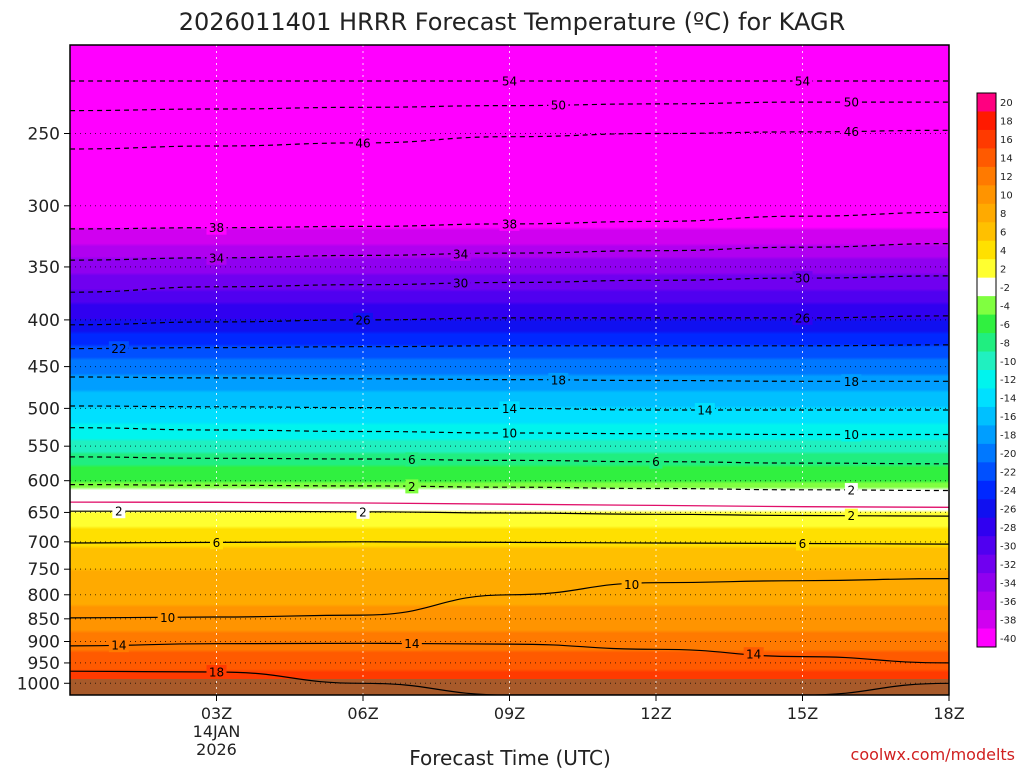  Describe the element at coordinates (1006, 122) in the screenshot. I see `colorbar-label: 18` at that location.